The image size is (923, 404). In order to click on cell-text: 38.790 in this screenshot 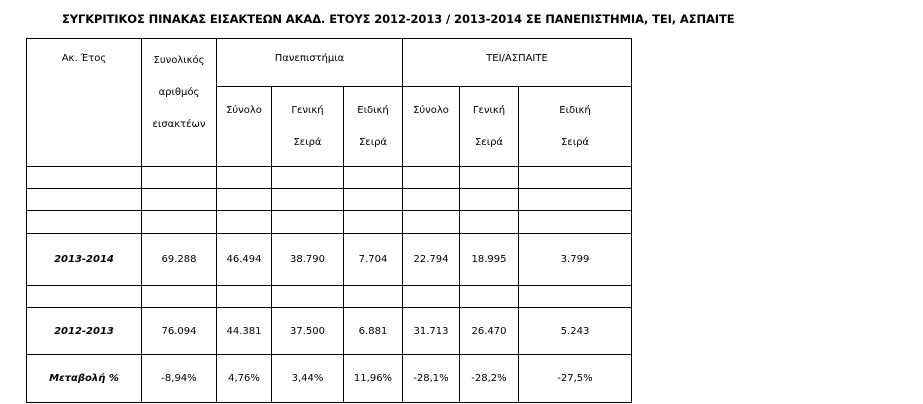, I will do `click(307, 259)`.